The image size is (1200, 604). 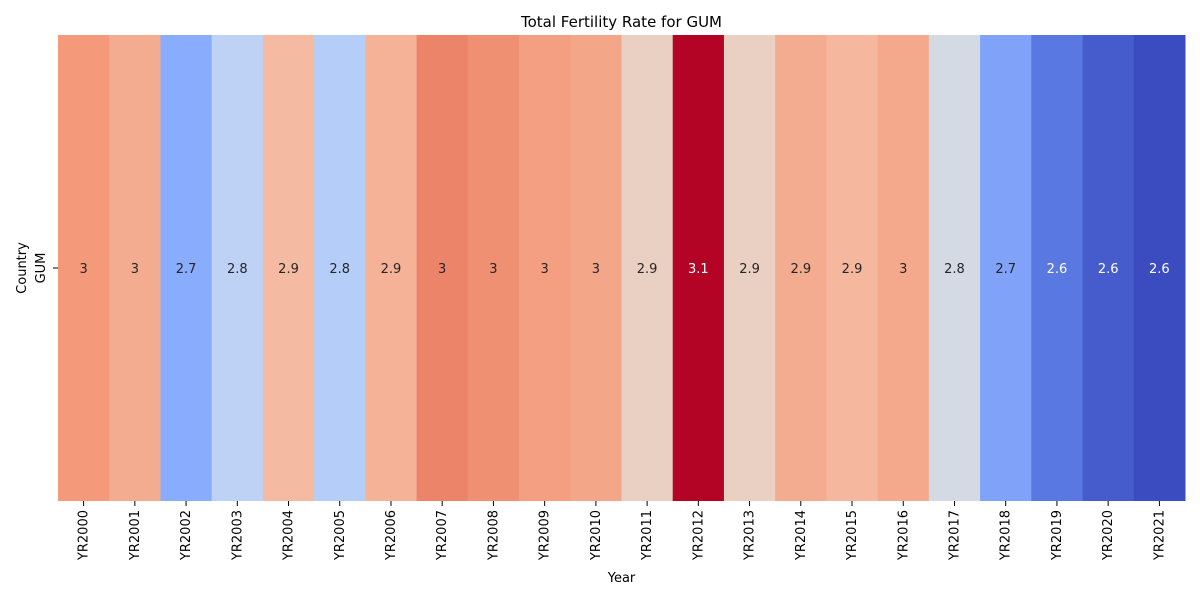 What do you see at coordinates (852, 535) in the screenshot?
I see `x-tick-label: YR2015` at bounding box center [852, 535].